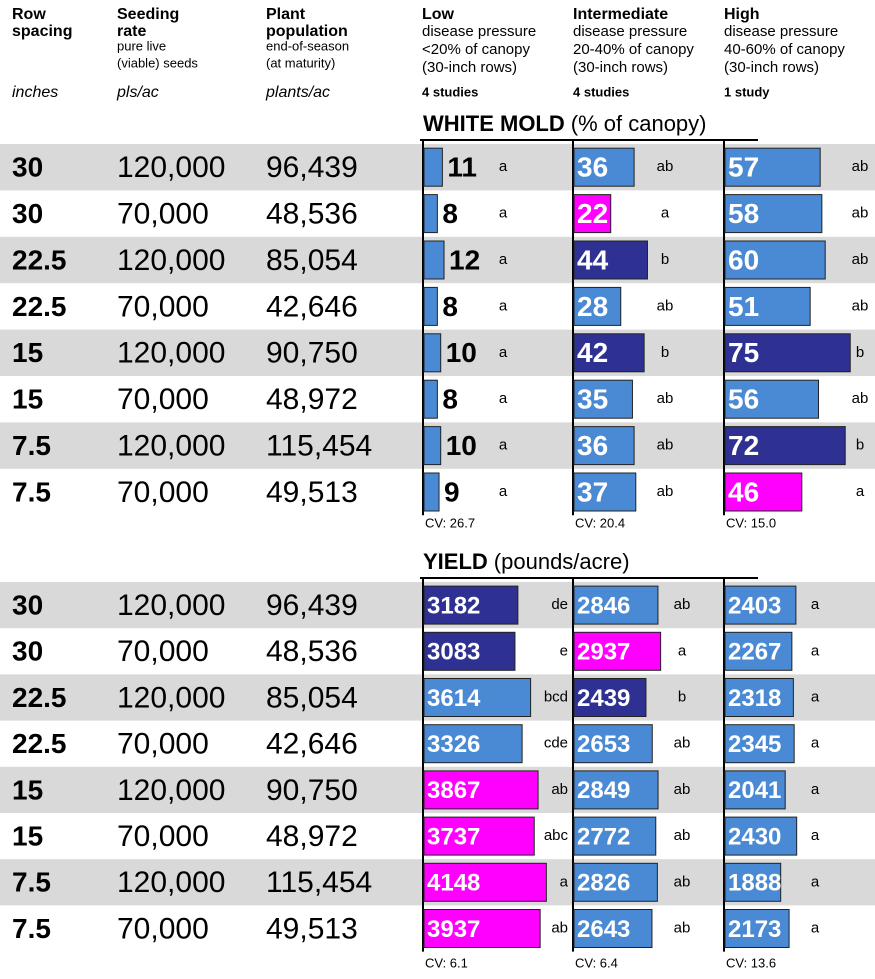 Image resolution: width=875 pixels, height=979 pixels. Describe the element at coordinates (312, 836) in the screenshot. I see `plant-population: 48,972` at that location.